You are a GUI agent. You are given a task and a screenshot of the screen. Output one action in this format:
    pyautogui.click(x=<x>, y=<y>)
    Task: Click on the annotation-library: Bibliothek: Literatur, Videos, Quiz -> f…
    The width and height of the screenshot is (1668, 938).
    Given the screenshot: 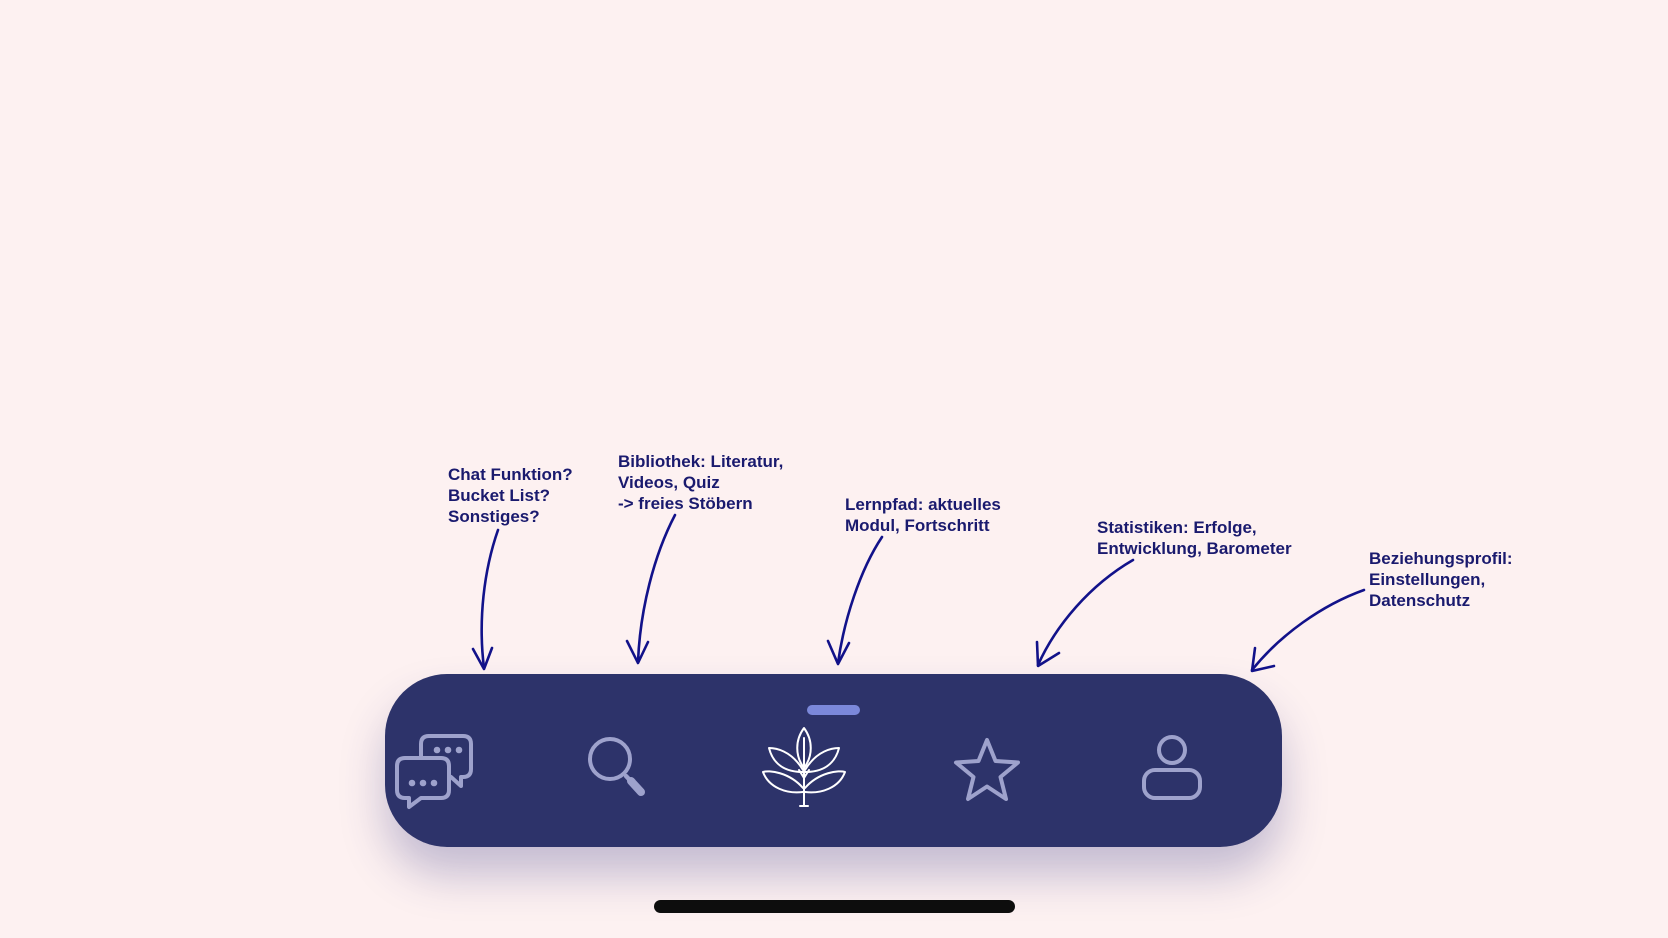 What is the action you would take?
    pyautogui.click(x=701, y=482)
    